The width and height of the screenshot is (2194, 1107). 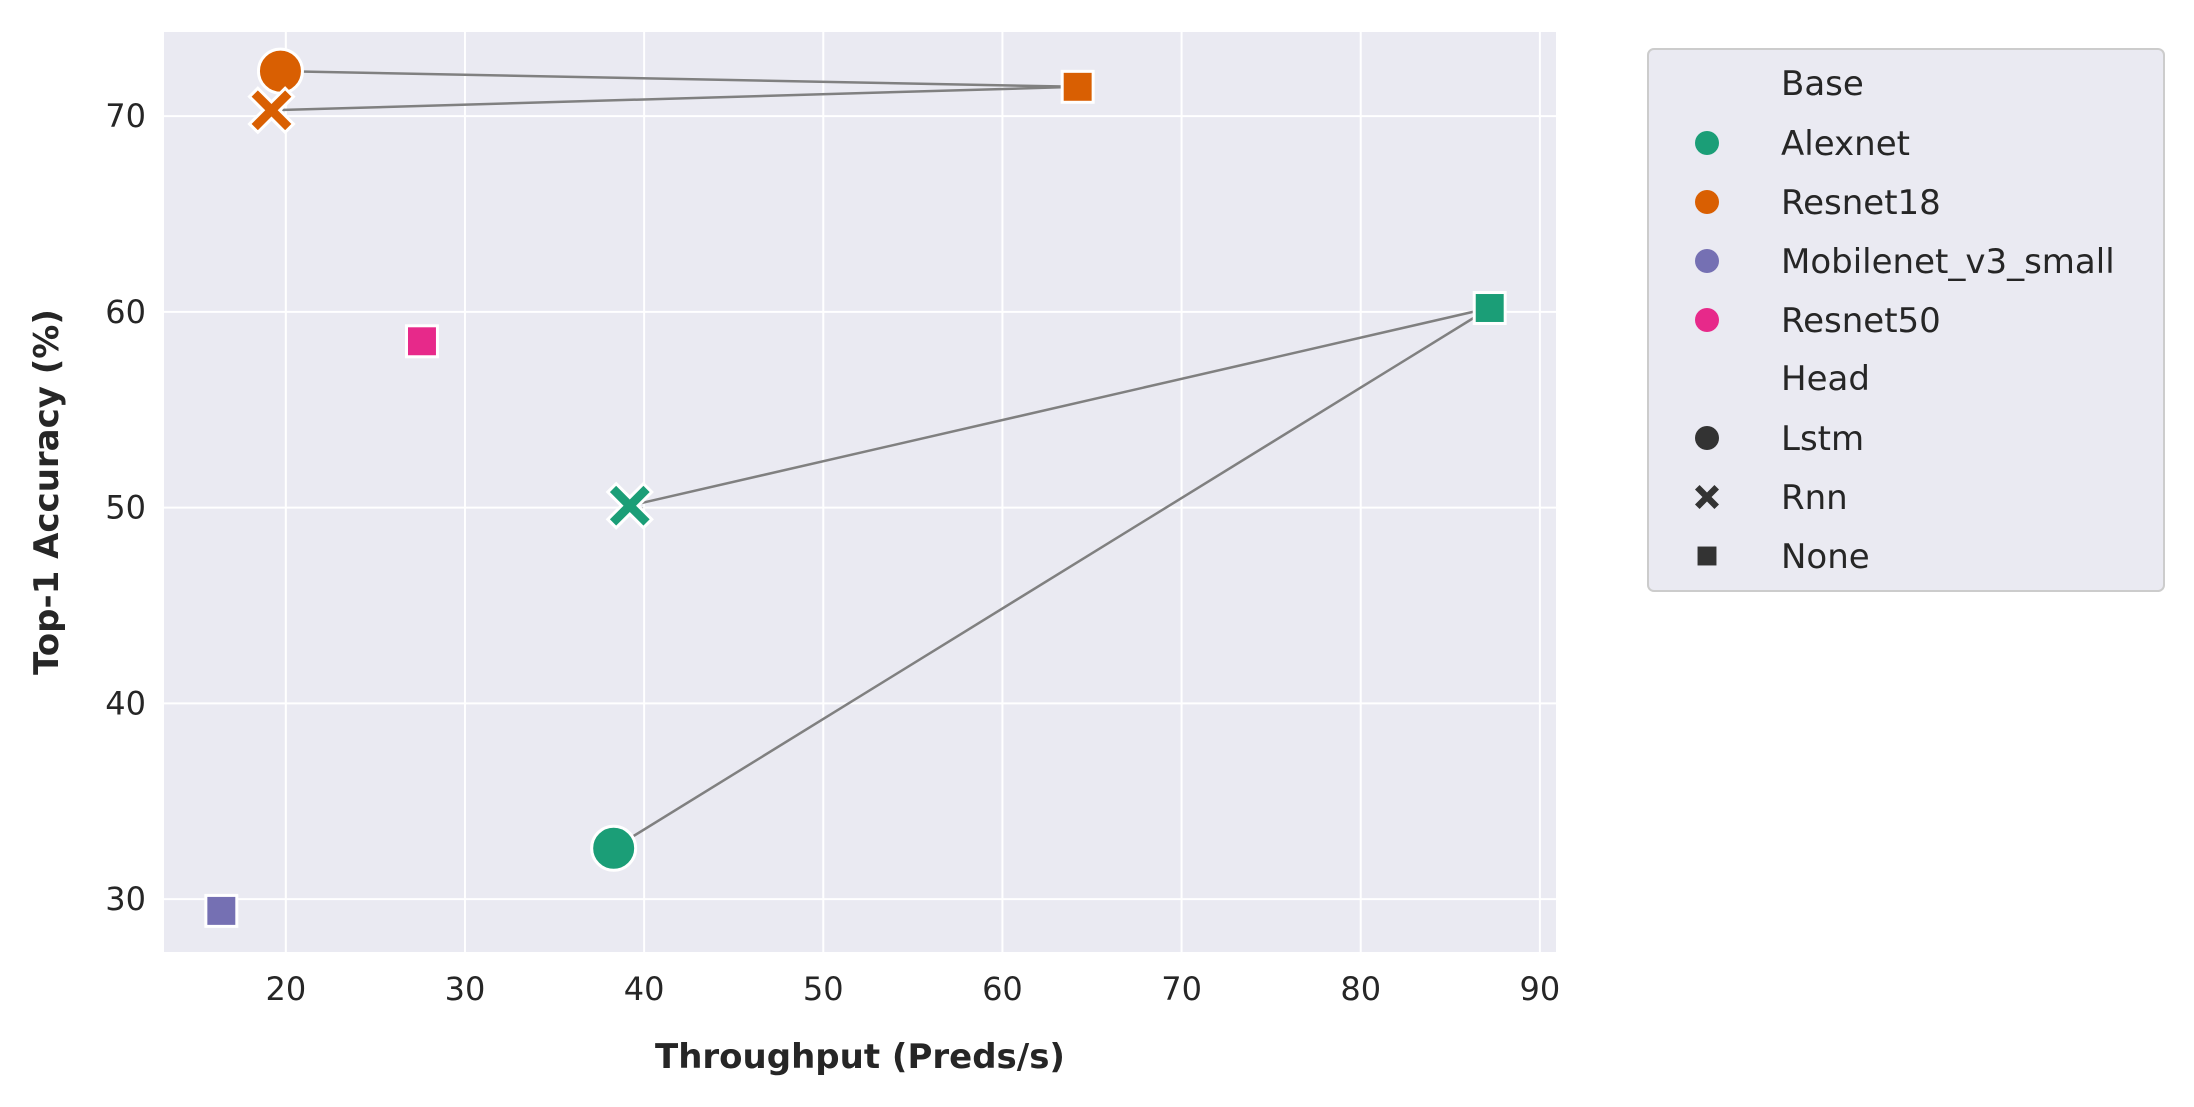 What do you see at coordinates (860, 1057) in the screenshot?
I see `x-axis-label: Throughput (Preds/s)` at bounding box center [860, 1057].